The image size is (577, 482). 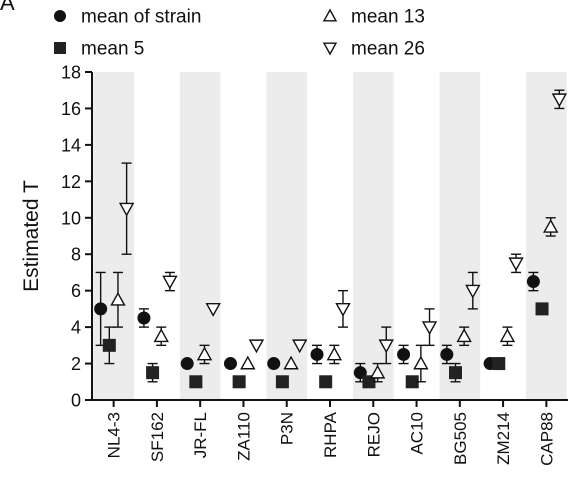 I want to click on y-tick-label: 0, so click(x=76, y=401).